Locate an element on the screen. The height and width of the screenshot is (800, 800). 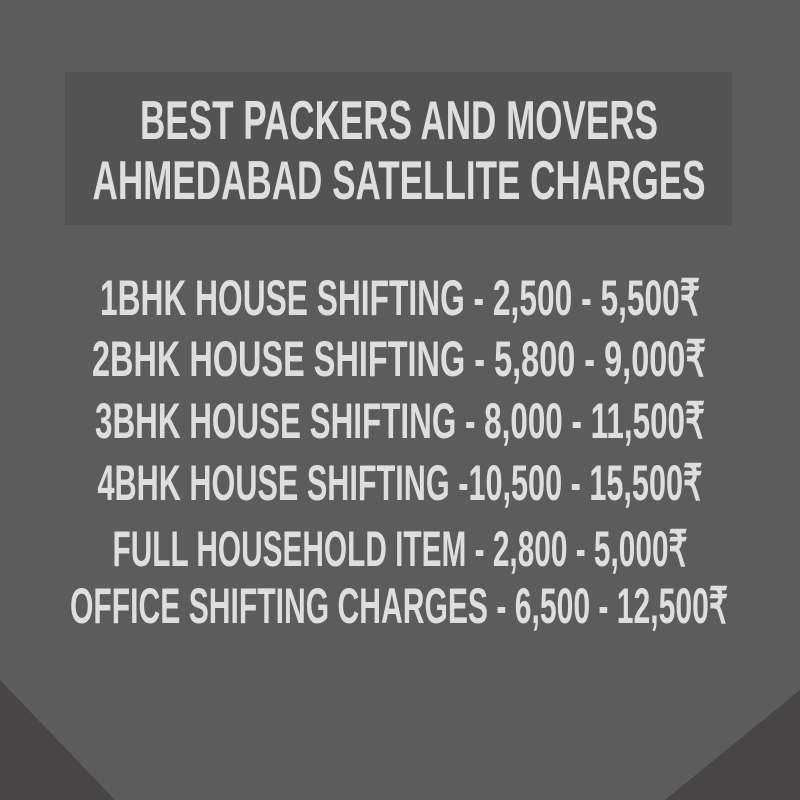
charge-item: FULL HOUSEHOLD ITEM - 2,800 - 5,000₹ is located at coordinates (400, 549).